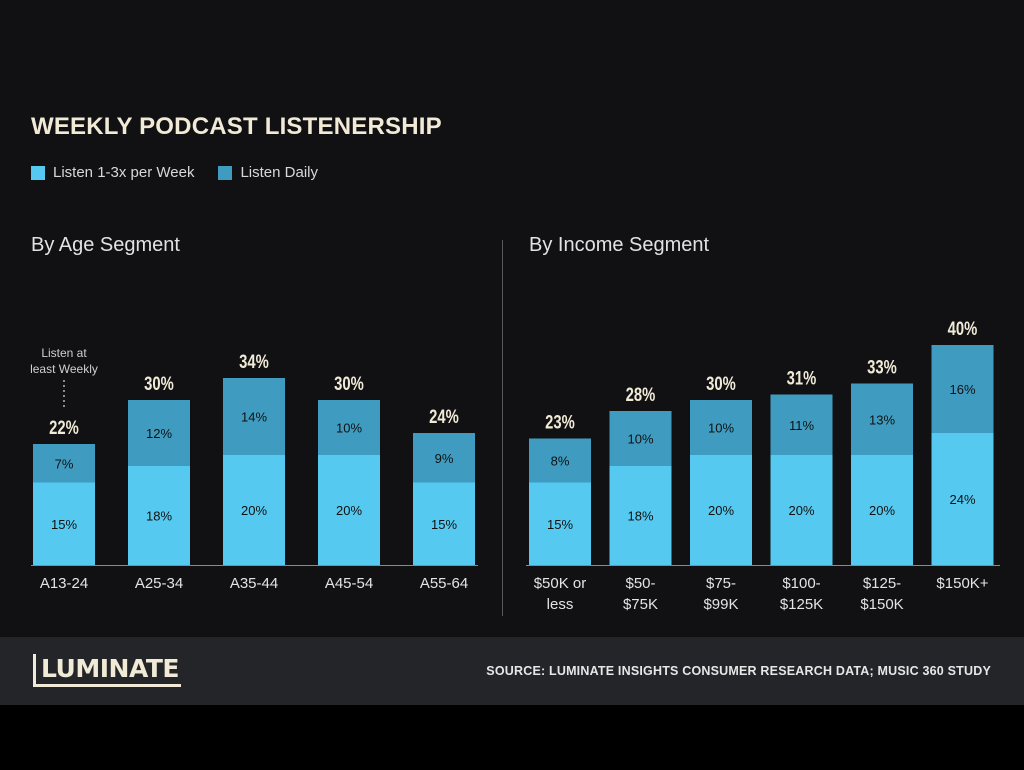 The height and width of the screenshot is (770, 1024). I want to click on income-label-weekly-0: 15%, so click(560, 524).